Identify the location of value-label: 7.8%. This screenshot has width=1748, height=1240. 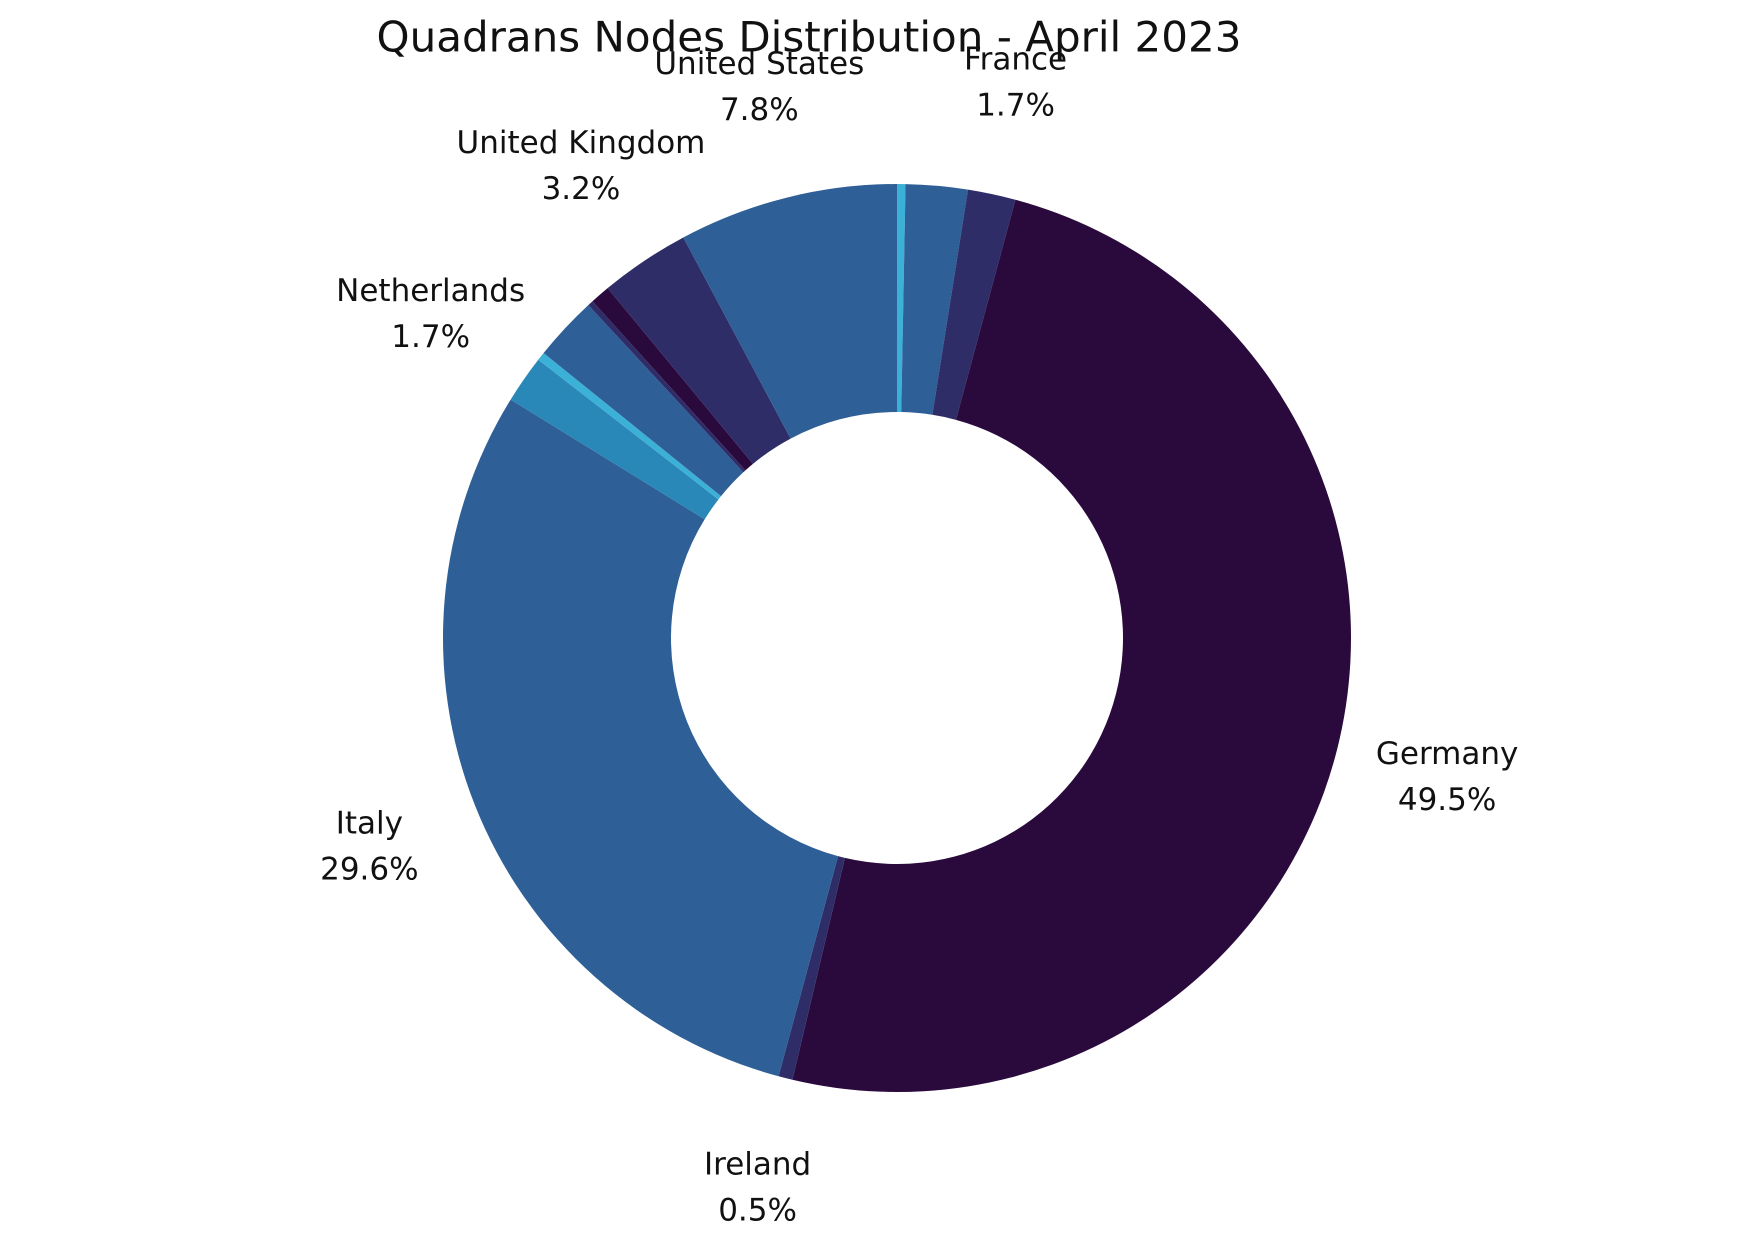
(759, 110).